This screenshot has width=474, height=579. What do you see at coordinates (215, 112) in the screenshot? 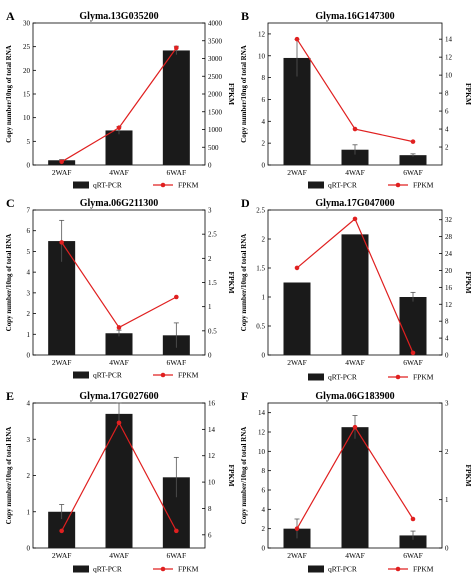
I see `y2-tick-label: 1500` at bounding box center [215, 112].